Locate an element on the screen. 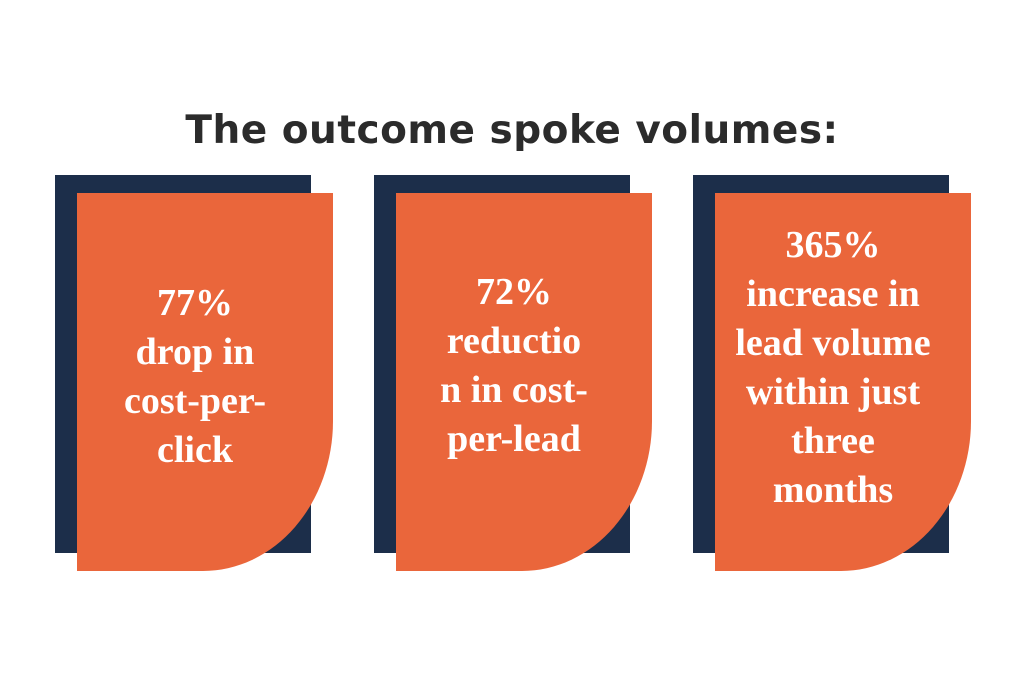  stat-card-1: 77% drop in cost-per- click is located at coordinates (205, 382).